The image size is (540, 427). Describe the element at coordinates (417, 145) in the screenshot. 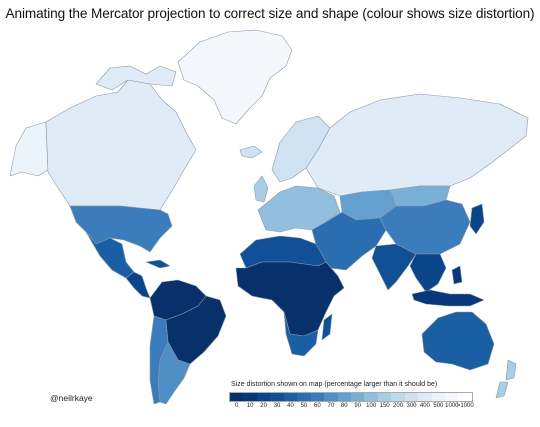

I see `region-russia` at that location.